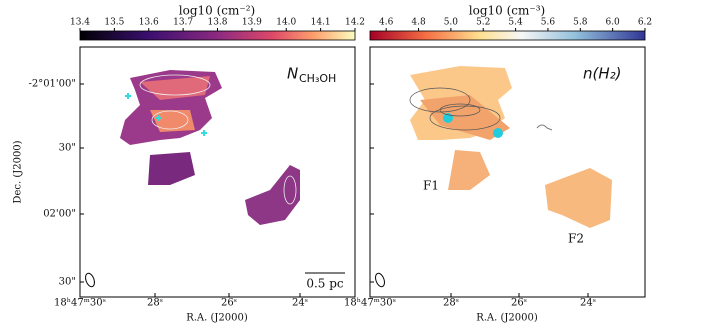 Image resolution: width=720 pixels, height=332 pixels. What do you see at coordinates (602, 74) in the screenshot?
I see `panel-label: n(H₂)` at bounding box center [602, 74].